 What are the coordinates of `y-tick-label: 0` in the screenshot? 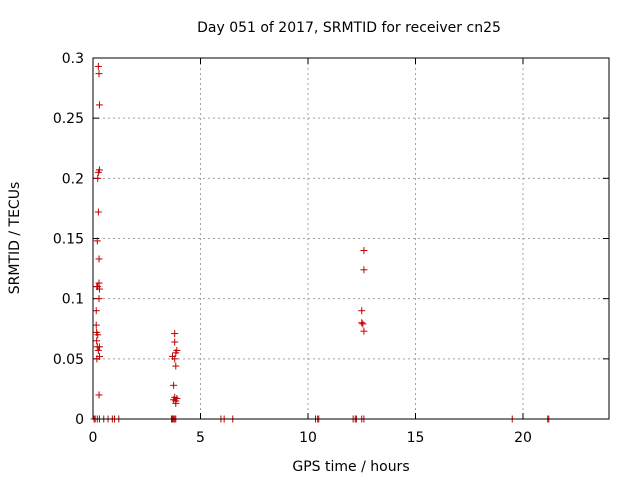 It's located at (79, 420).